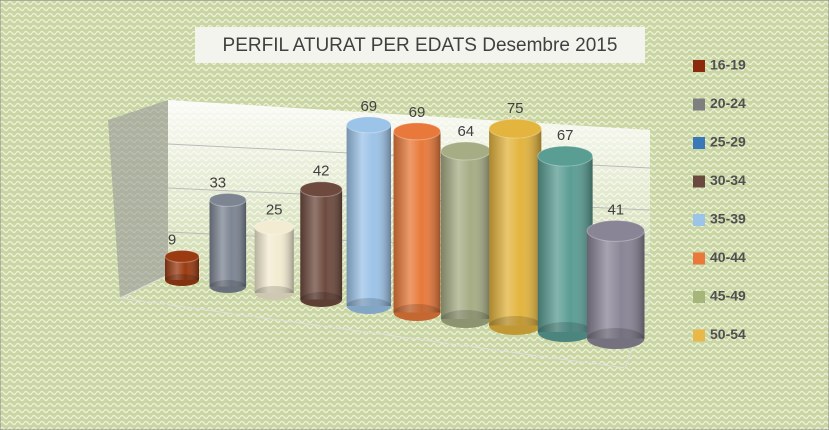 This screenshot has width=829, height=430. I want to click on legend-label: 50-54, so click(728, 334).